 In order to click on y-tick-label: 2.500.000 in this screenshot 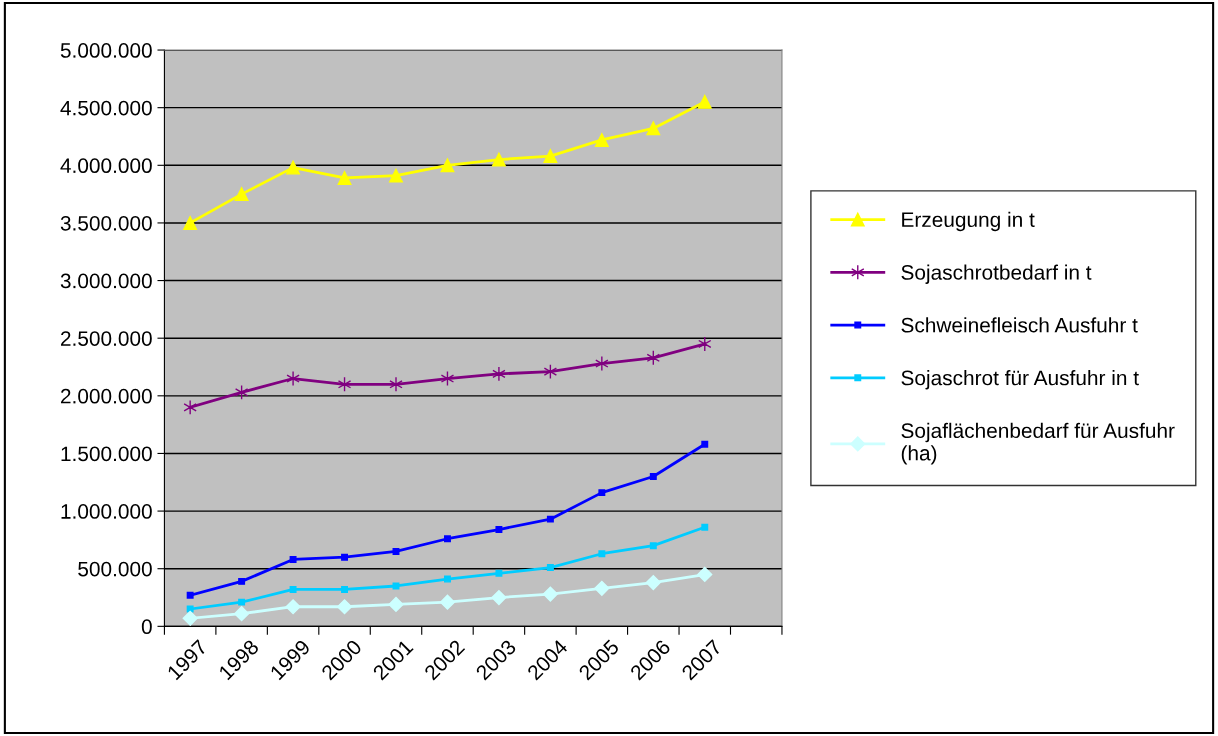, I will do `click(106, 338)`.